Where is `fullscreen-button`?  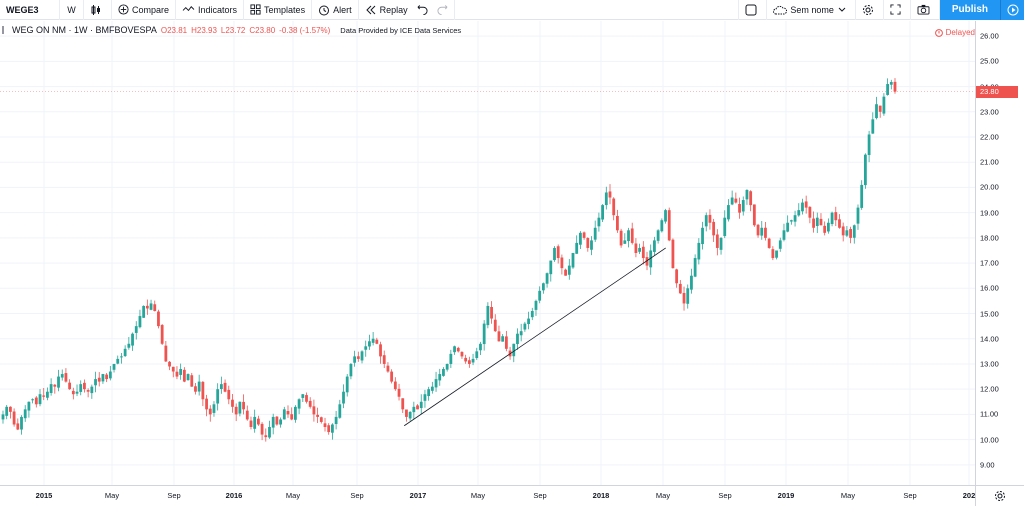
fullscreen-button is located at coordinates (897, 10).